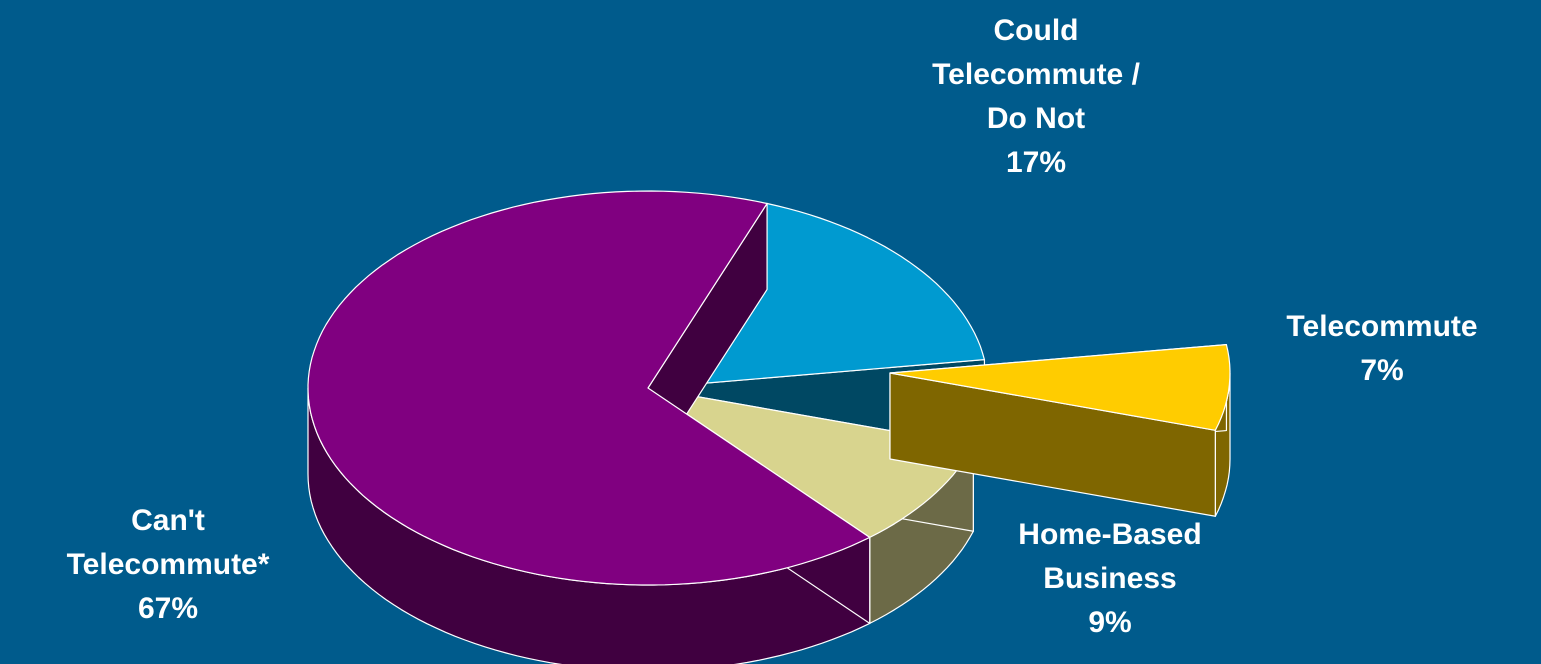 This screenshot has height=664, width=1541. Describe the element at coordinates (1036, 118) in the screenshot. I see `slice-name-line-0-2: Do Not` at that location.